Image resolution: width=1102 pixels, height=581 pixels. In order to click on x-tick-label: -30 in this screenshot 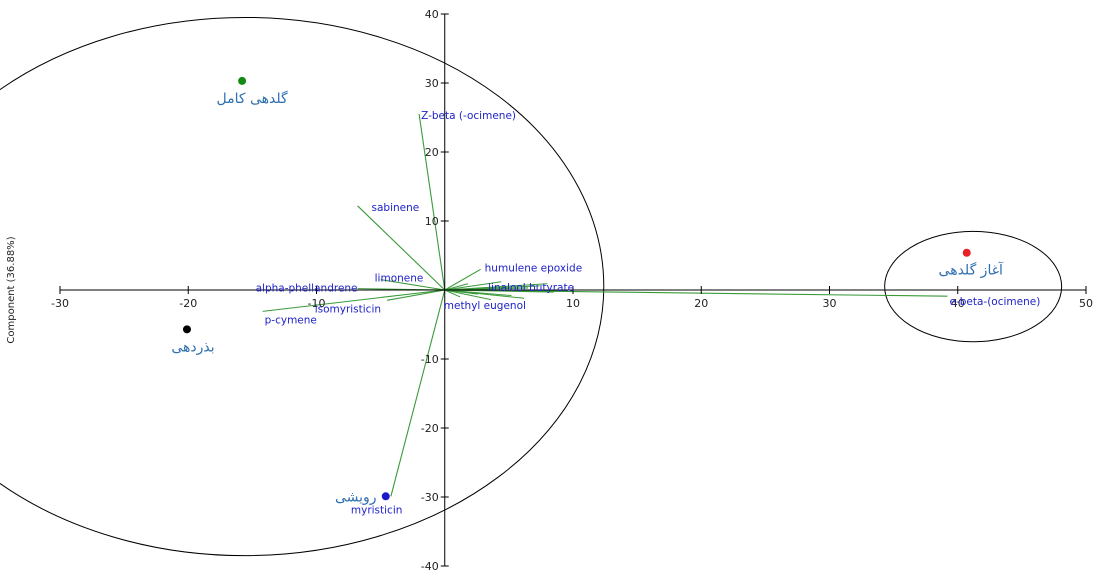, I will do `click(60, 303)`.